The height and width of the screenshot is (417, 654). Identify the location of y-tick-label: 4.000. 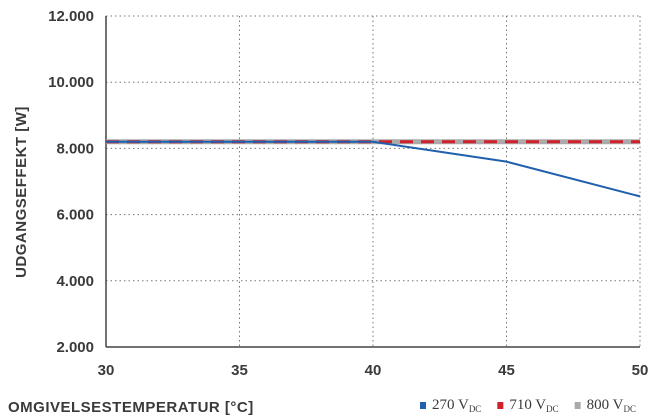
(75, 281).